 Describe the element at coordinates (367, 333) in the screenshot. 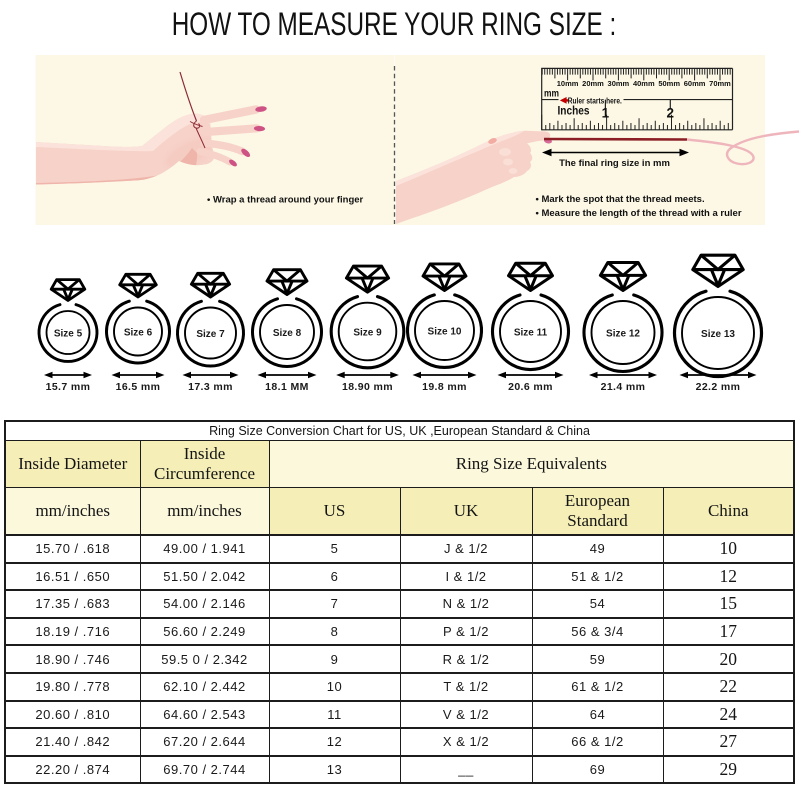

I see `svg-text: Size 9` at that location.